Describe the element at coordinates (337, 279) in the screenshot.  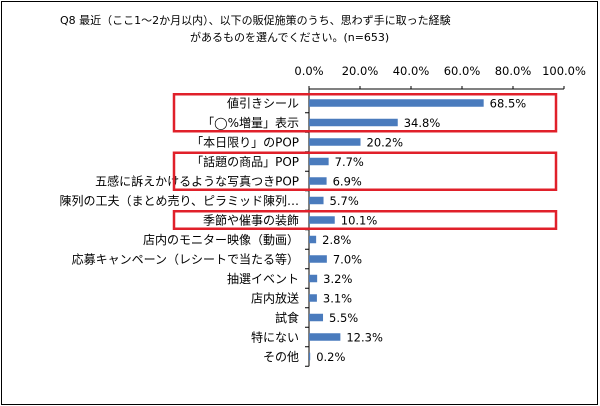
I see `data-label: 3.2%` at that location.